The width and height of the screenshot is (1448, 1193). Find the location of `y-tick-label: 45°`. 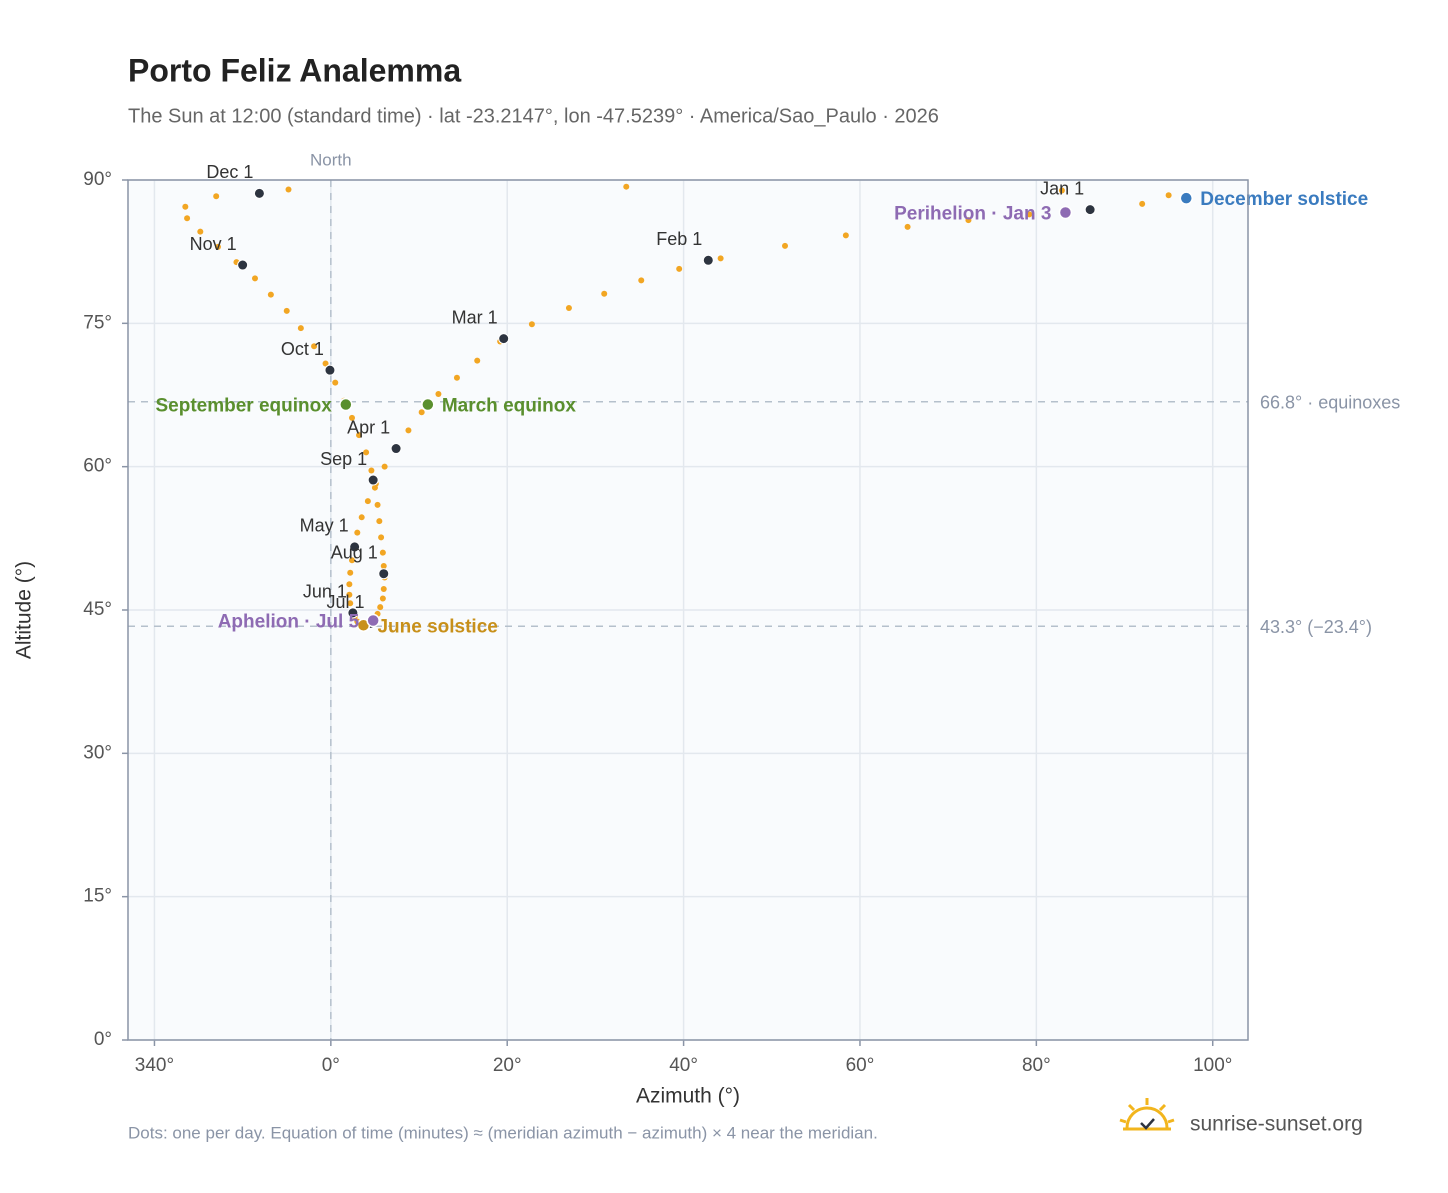

y-tick-label: 45° is located at coordinates (97, 609).